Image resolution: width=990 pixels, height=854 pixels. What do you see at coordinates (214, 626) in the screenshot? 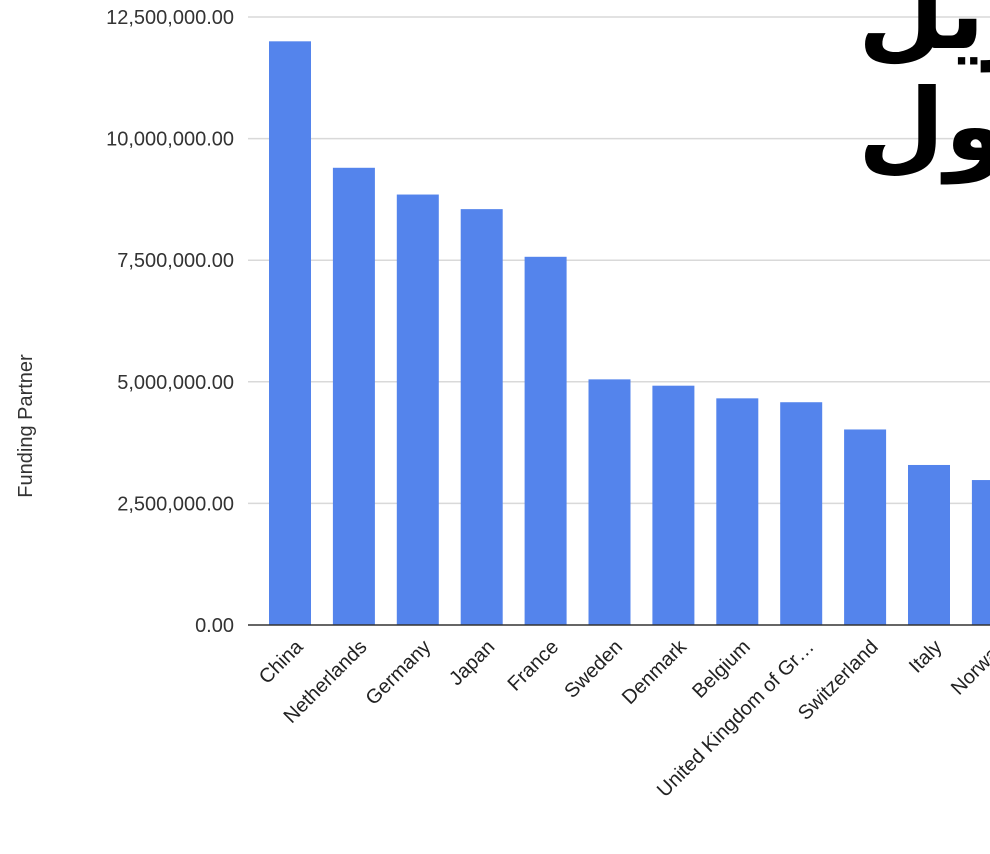
I see `y-tick-label: 0.00` at bounding box center [214, 626].